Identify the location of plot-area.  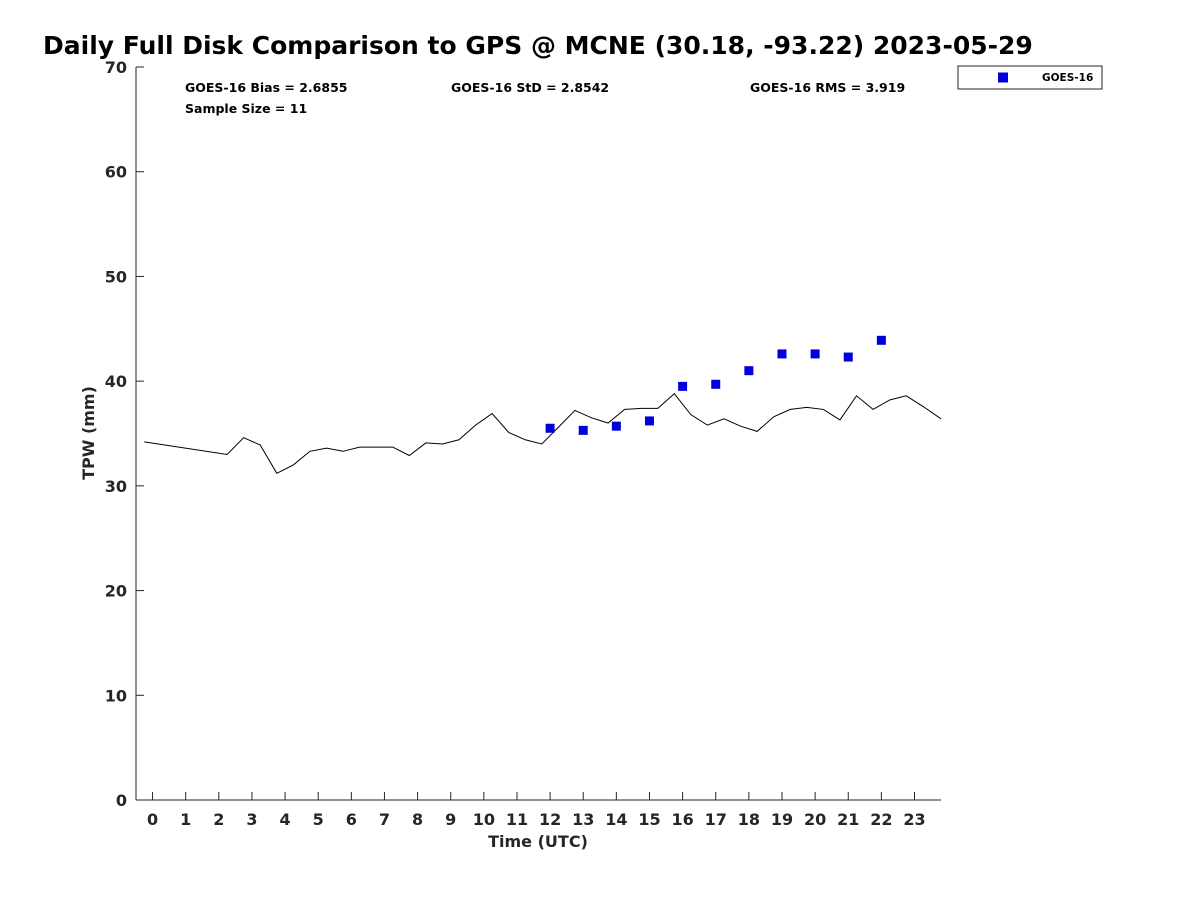
(543, 404).